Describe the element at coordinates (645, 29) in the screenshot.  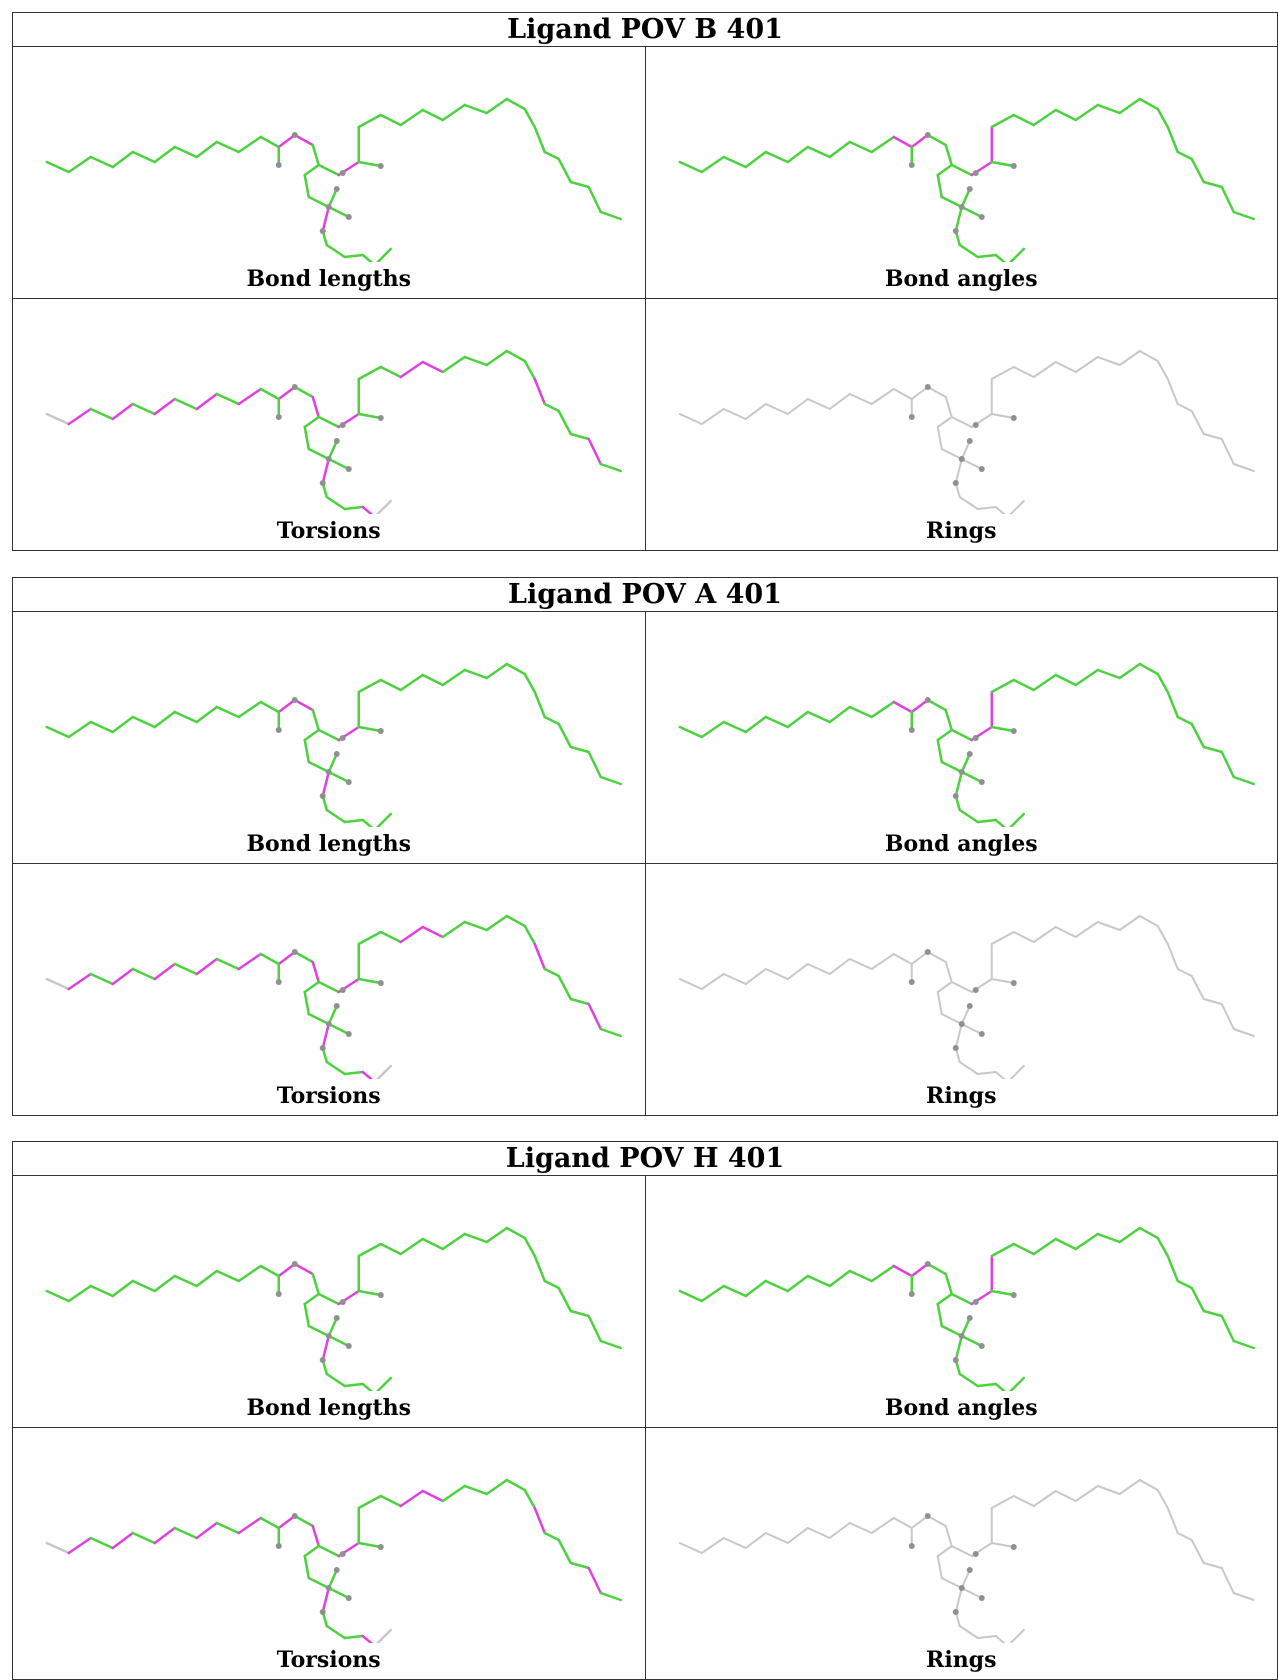
I see `ligand-title: Ligand POV B 401` at that location.